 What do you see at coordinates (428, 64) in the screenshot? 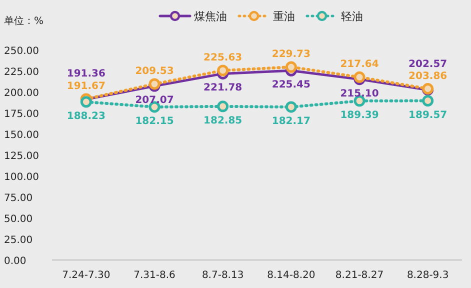
I see `data-label: 202.57` at bounding box center [428, 64].